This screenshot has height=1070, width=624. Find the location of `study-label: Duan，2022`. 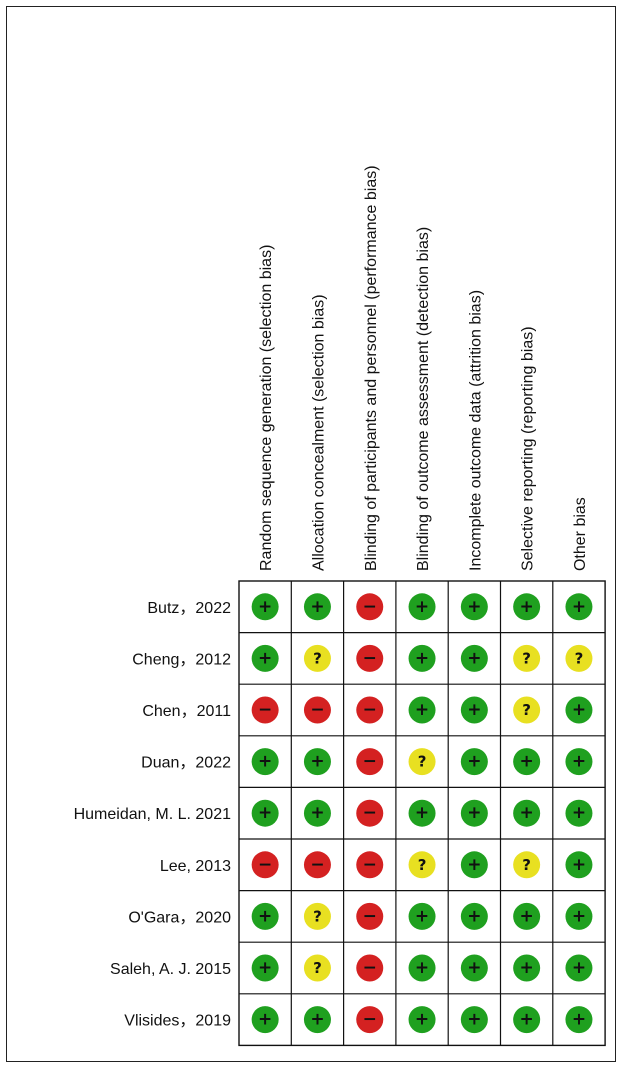

study-label: Duan，2022 is located at coordinates (186, 763).